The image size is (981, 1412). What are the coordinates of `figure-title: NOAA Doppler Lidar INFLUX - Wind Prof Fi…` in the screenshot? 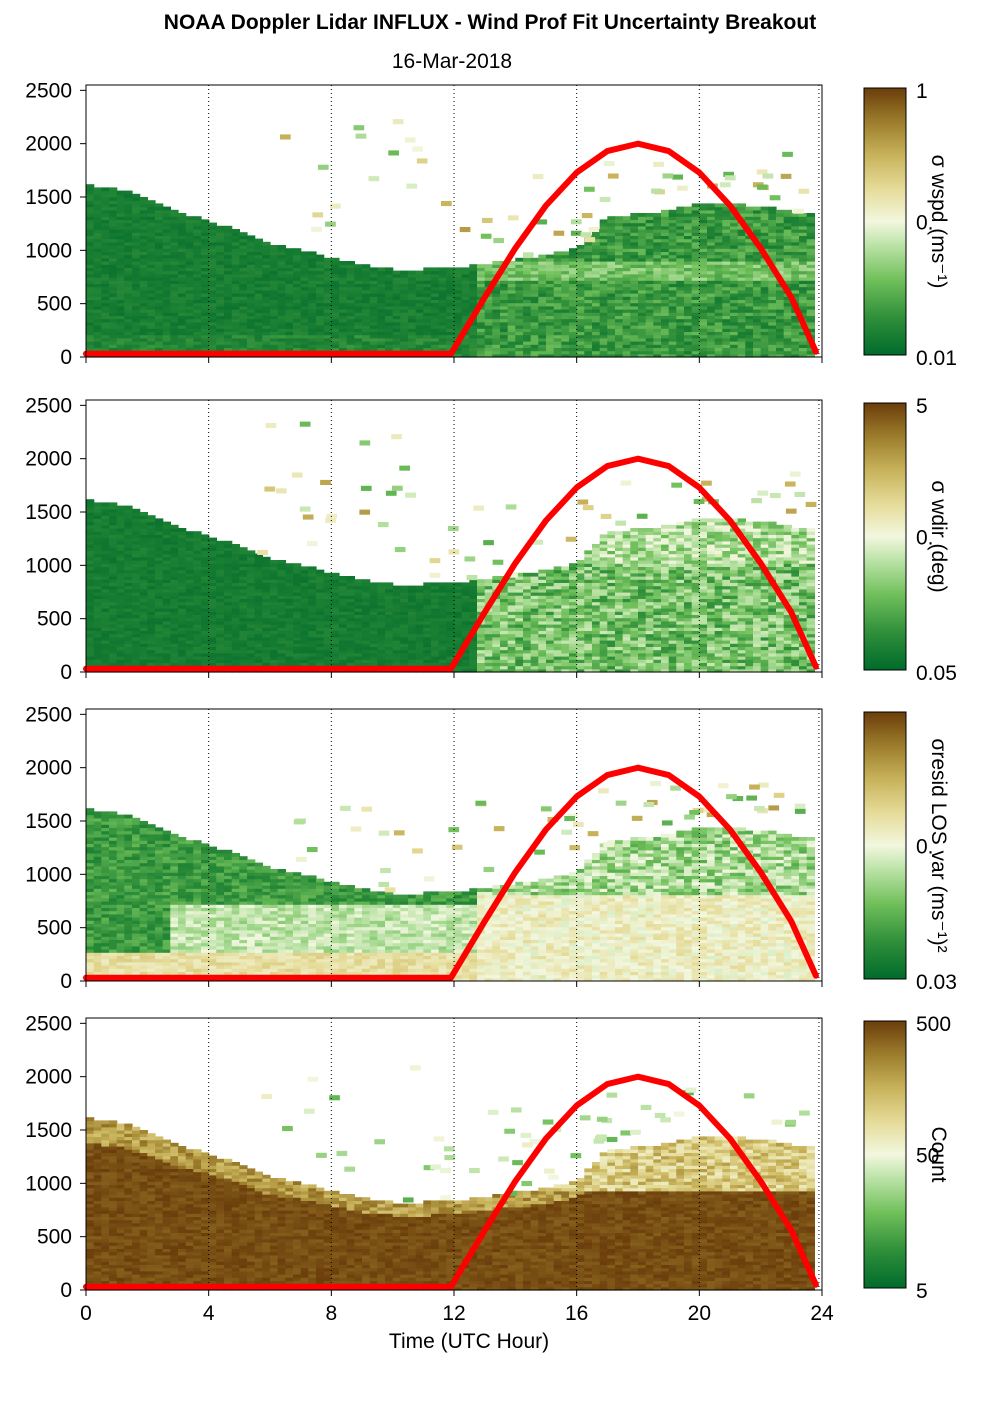 It's located at (490, 22).